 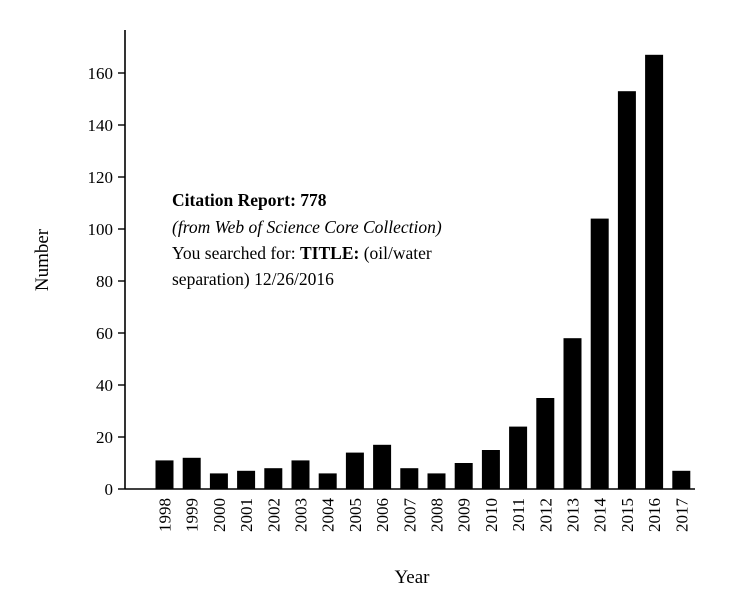 What do you see at coordinates (681, 479) in the screenshot?
I see `bar-2017` at bounding box center [681, 479].